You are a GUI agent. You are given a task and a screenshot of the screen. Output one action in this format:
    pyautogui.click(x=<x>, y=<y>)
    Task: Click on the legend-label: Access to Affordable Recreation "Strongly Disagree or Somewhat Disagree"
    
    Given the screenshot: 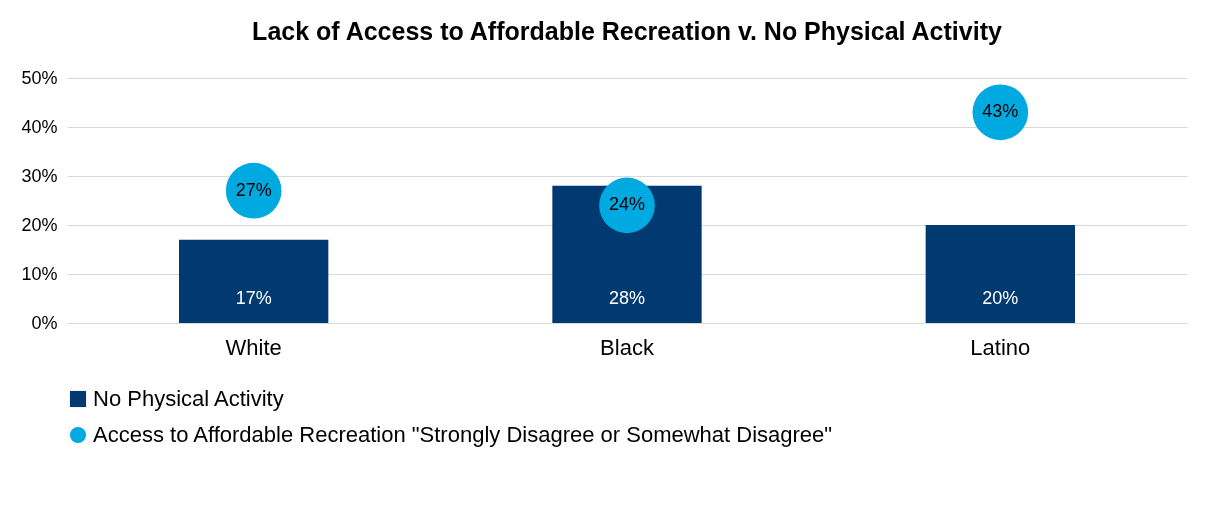 What is the action you would take?
    pyautogui.click(x=463, y=434)
    